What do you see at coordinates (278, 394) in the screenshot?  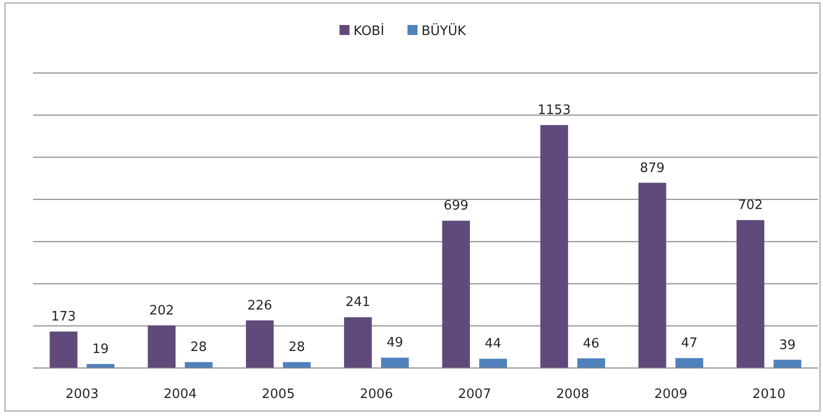 I see `x-tick-label: 2005` at bounding box center [278, 394].